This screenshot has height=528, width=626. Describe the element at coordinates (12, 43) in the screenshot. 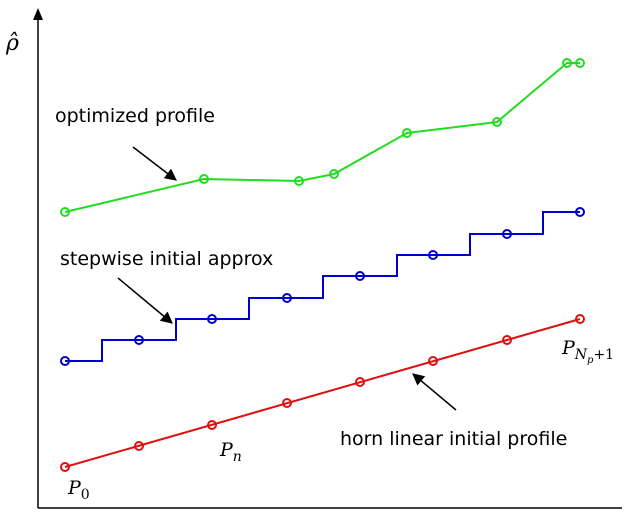

I see `axis-label: ρ̂` at that location.